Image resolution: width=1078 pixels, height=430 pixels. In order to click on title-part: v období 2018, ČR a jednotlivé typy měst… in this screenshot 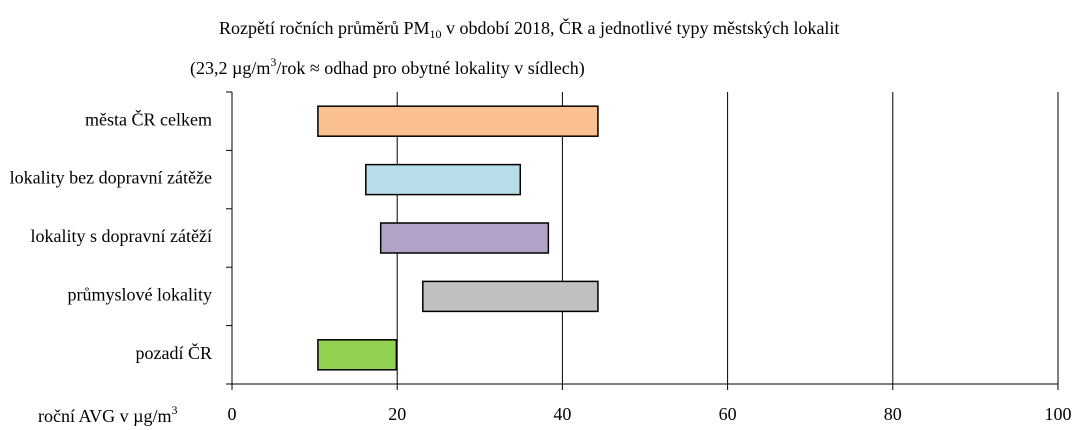, I will do `click(640, 27)`.